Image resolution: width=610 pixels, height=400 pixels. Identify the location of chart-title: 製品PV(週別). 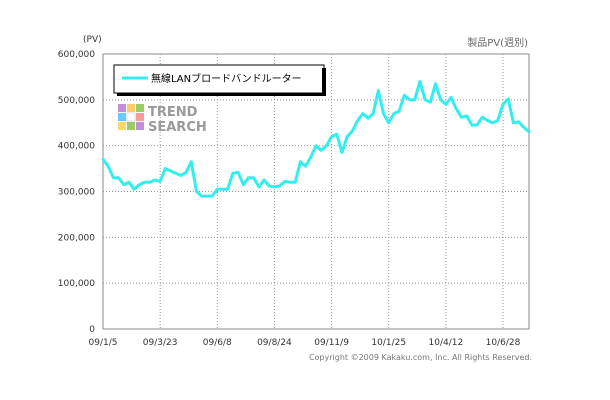
(497, 42).